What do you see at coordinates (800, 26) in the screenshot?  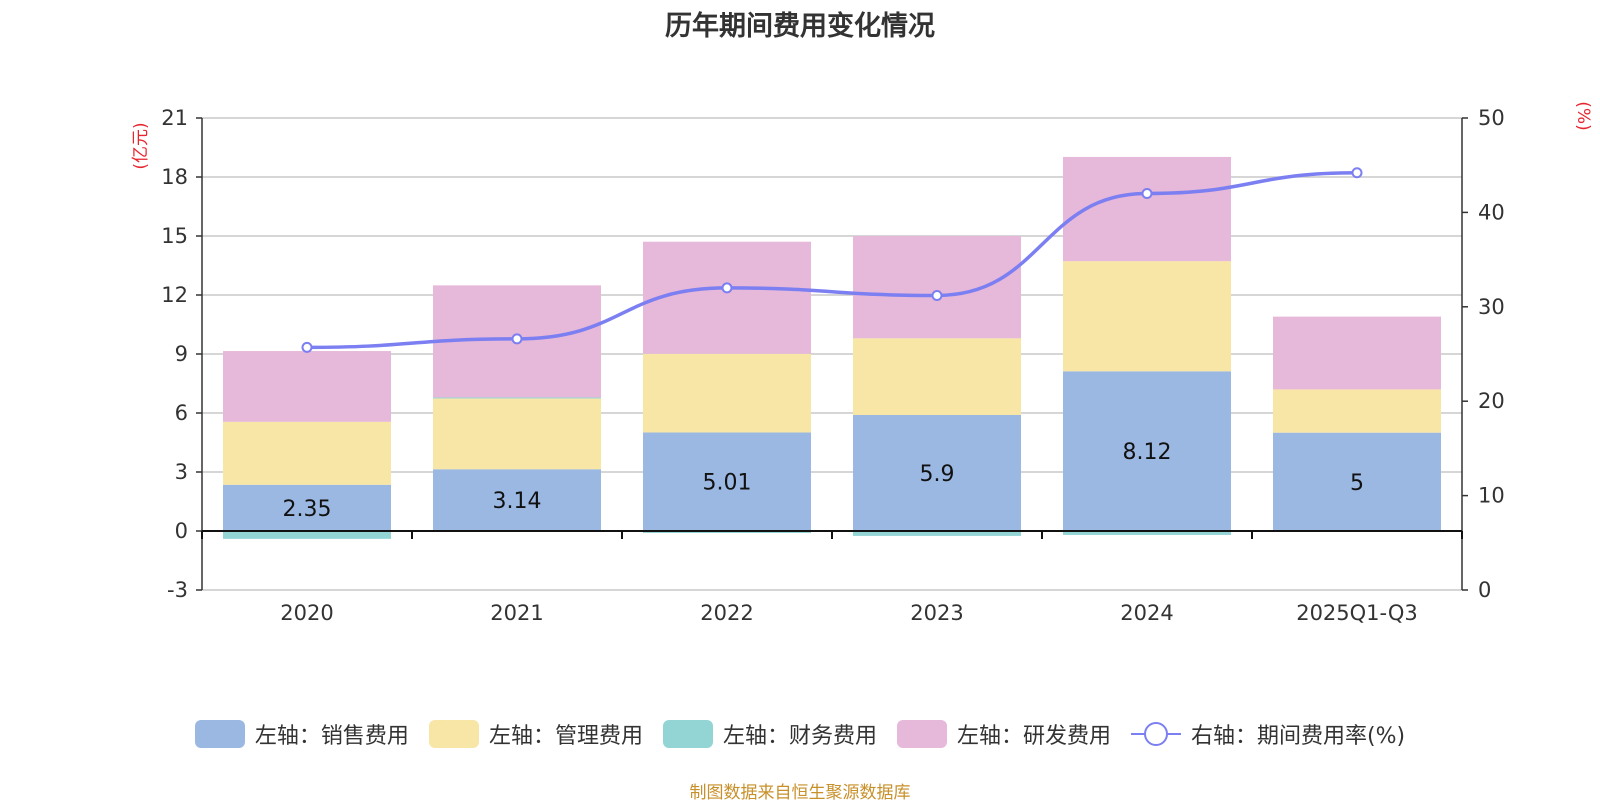 I see `chart-title: 历年期间费用变化情况` at bounding box center [800, 26].